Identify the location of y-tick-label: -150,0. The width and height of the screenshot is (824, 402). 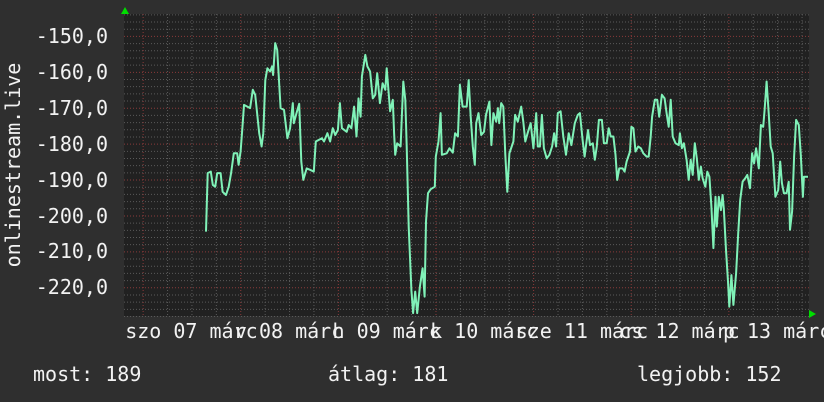
(71, 36).